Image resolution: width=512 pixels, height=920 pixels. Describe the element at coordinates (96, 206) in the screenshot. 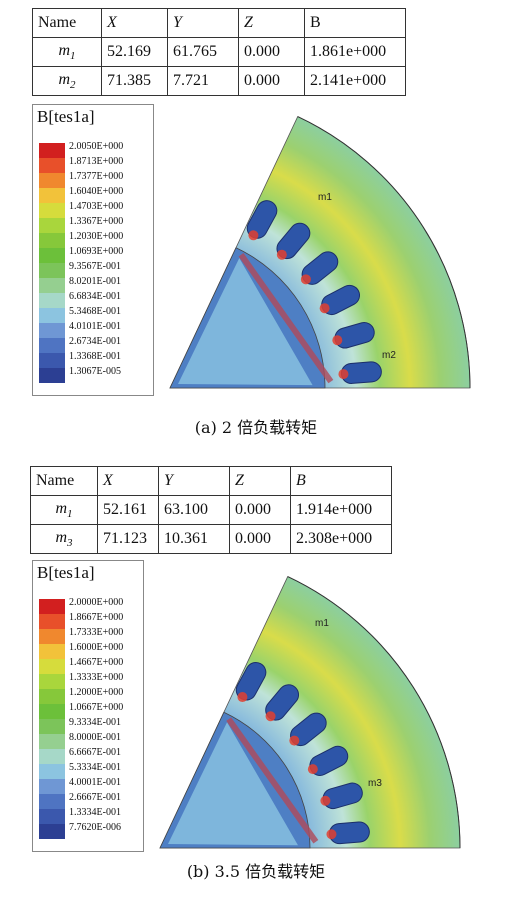

I see `legend-value: 1.4703E+000` at that location.